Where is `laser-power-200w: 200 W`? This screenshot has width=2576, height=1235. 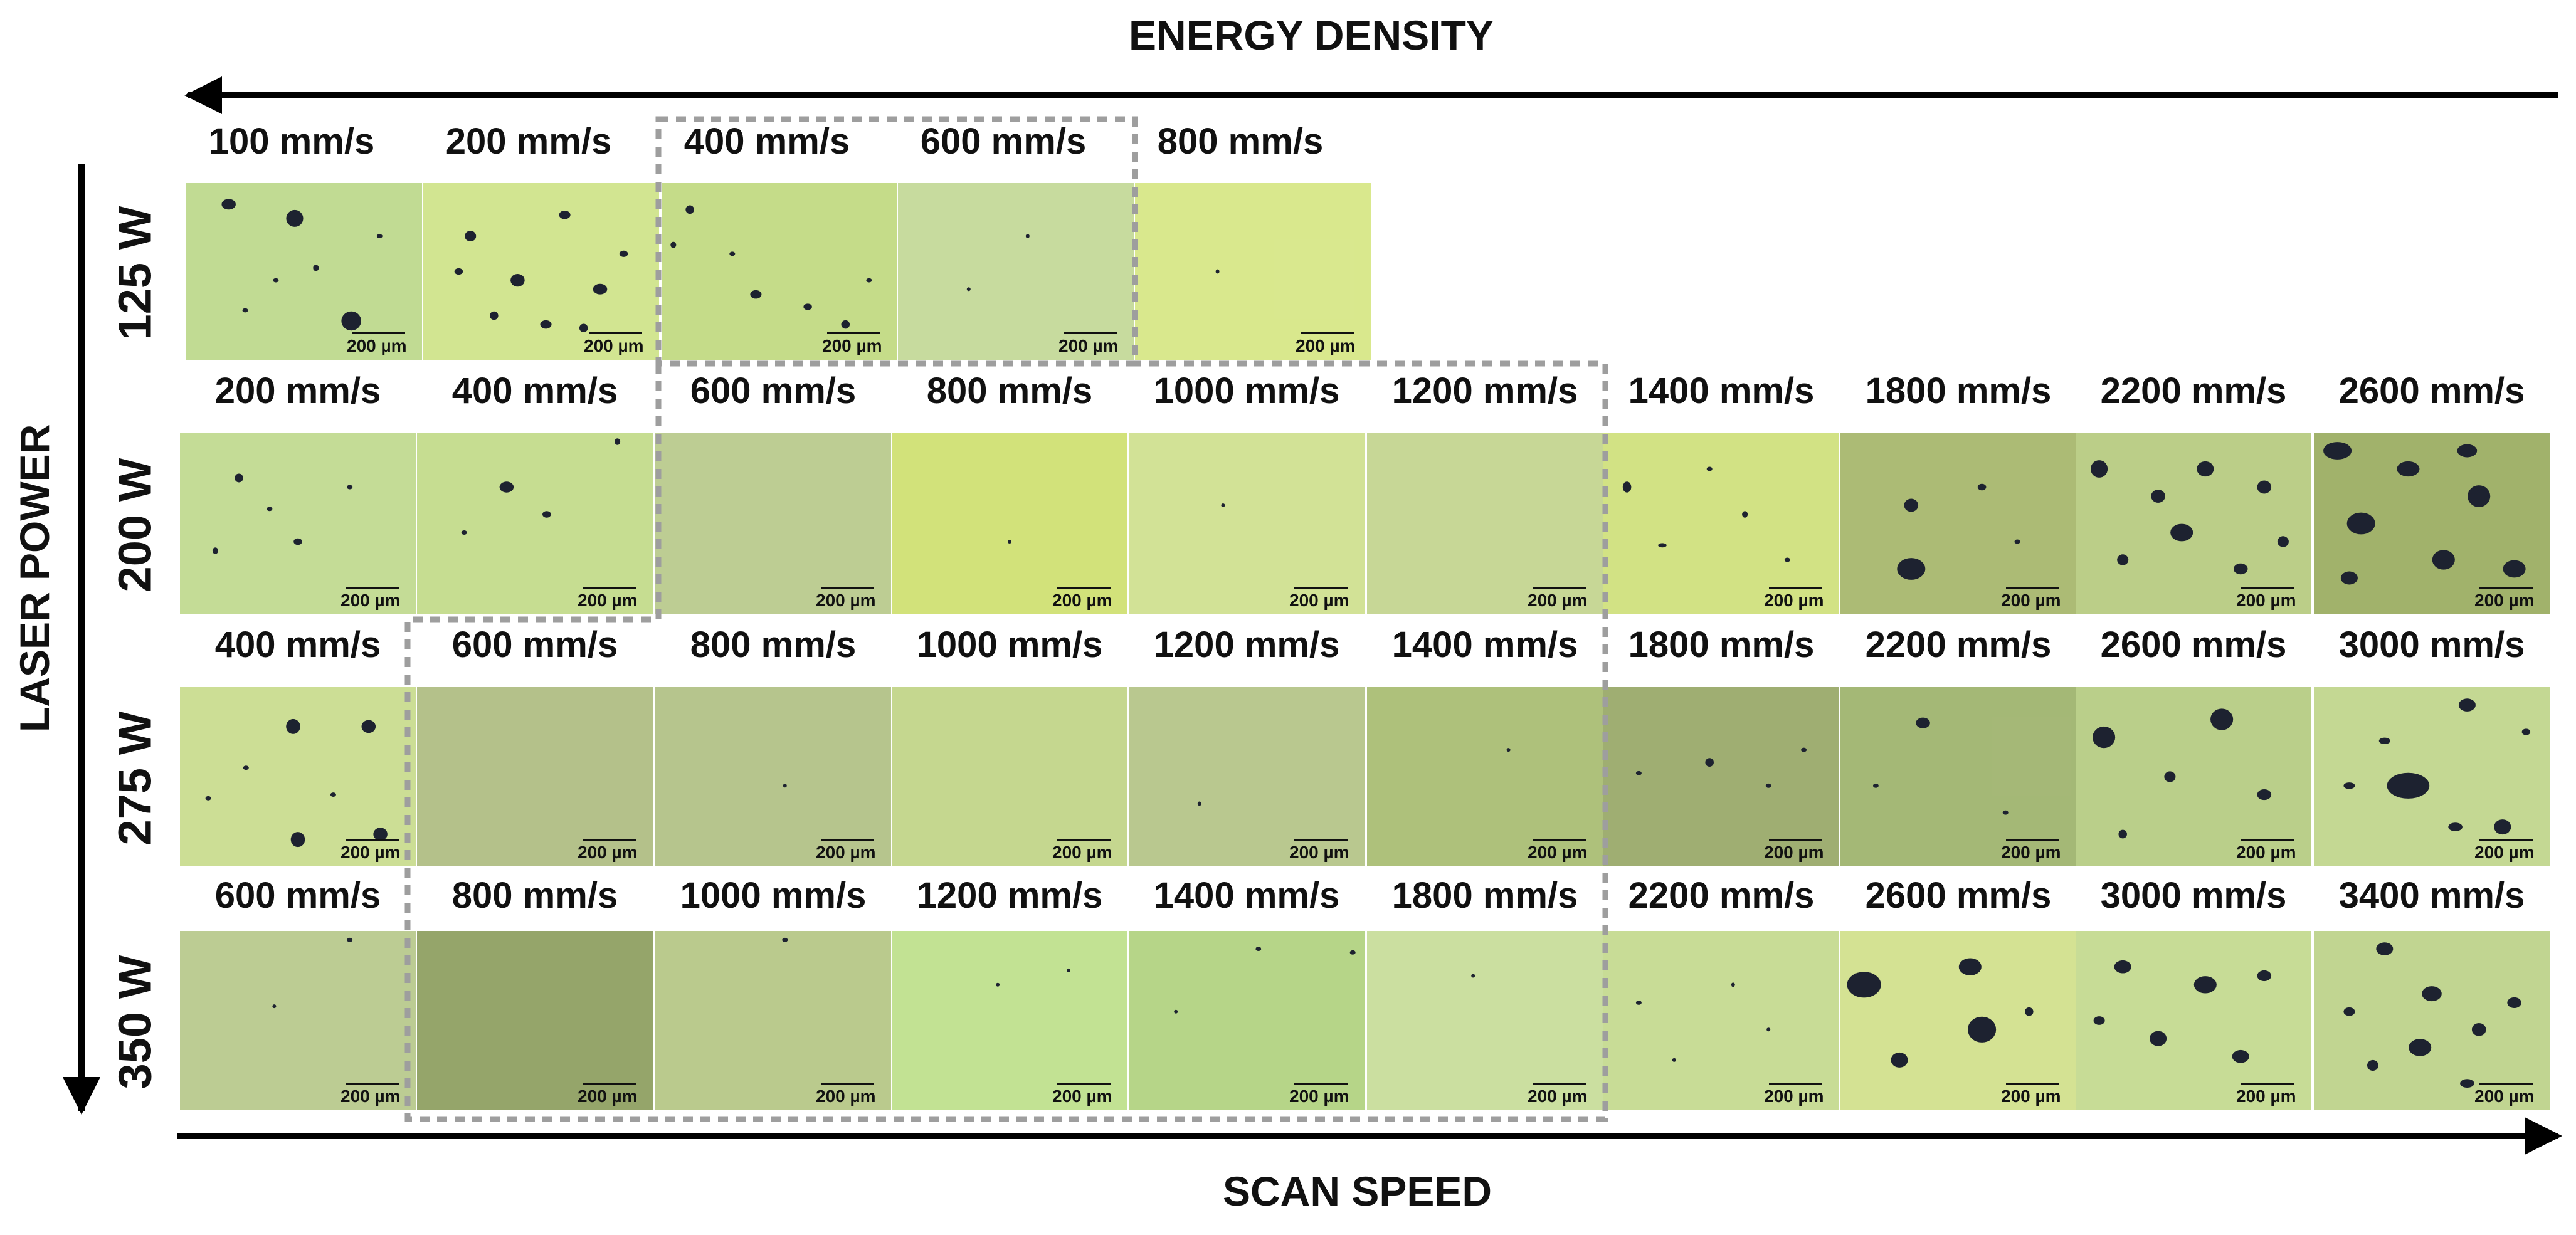
laser-power-200w: 200 W is located at coordinates (134, 525).